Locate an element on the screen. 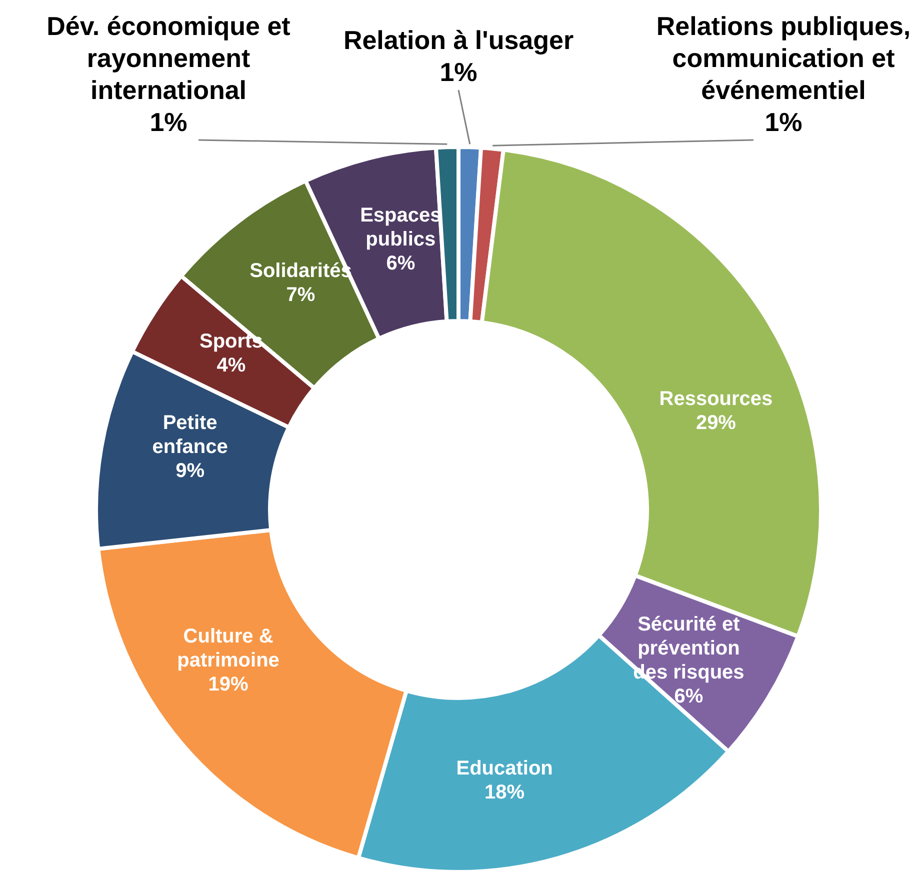 The image size is (917, 879). slice-label: Petite enfance is located at coordinates (190, 435).